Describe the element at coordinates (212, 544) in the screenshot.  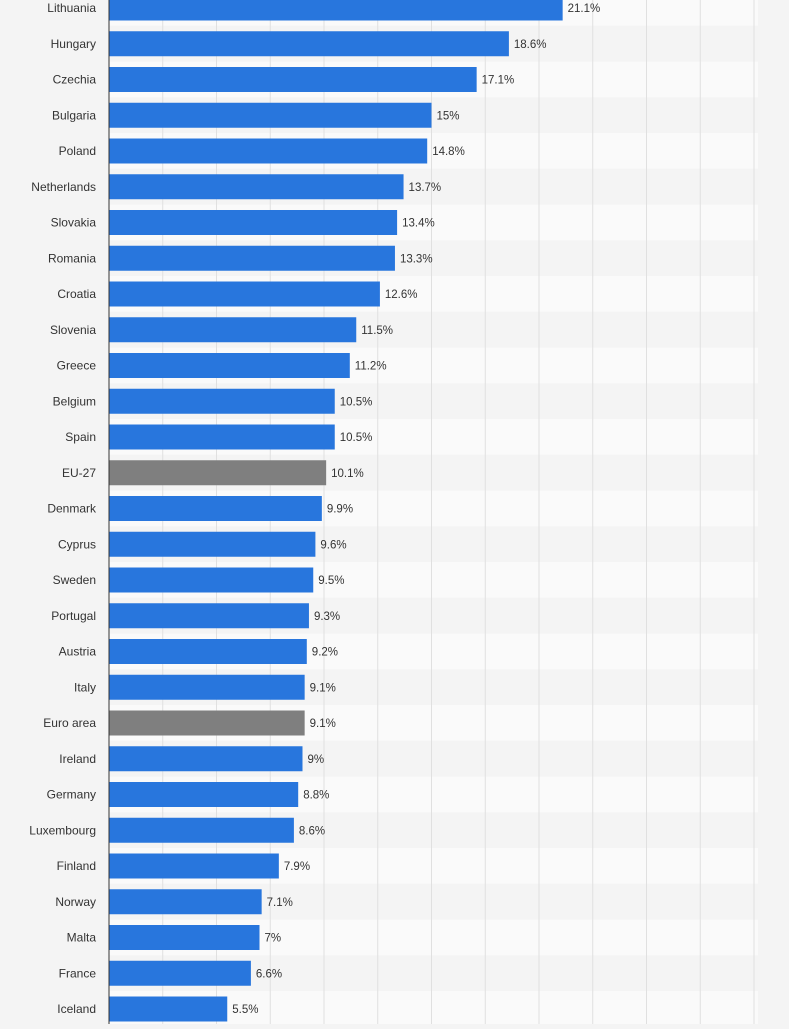
I see `bar-cyprus` at that location.